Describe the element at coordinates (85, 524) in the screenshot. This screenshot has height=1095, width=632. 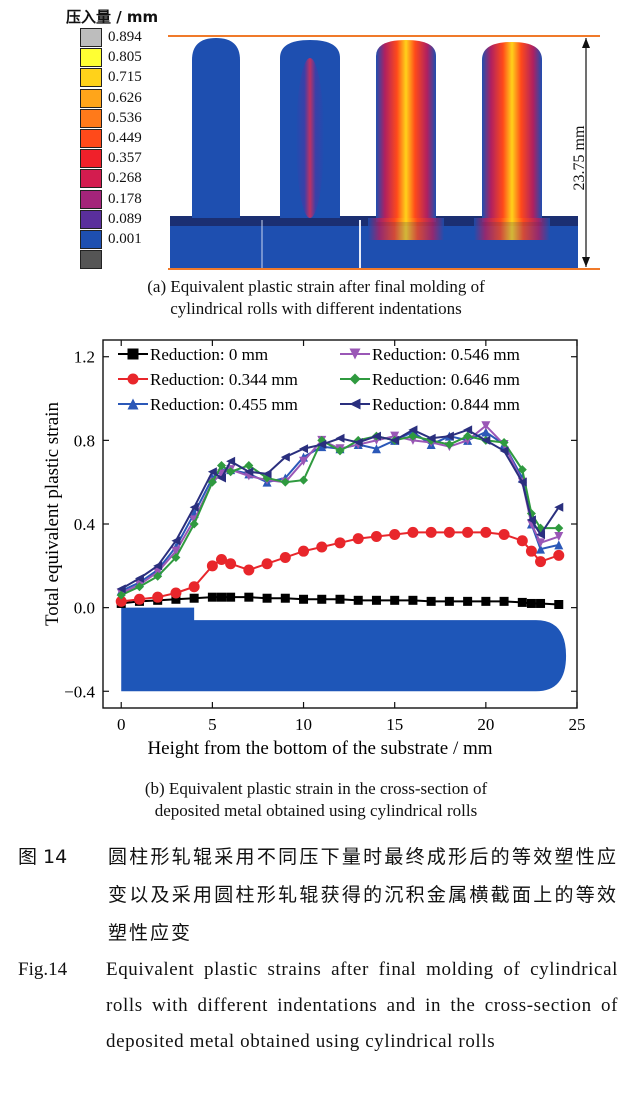
I see `y-tick-label: 0.4` at that location.